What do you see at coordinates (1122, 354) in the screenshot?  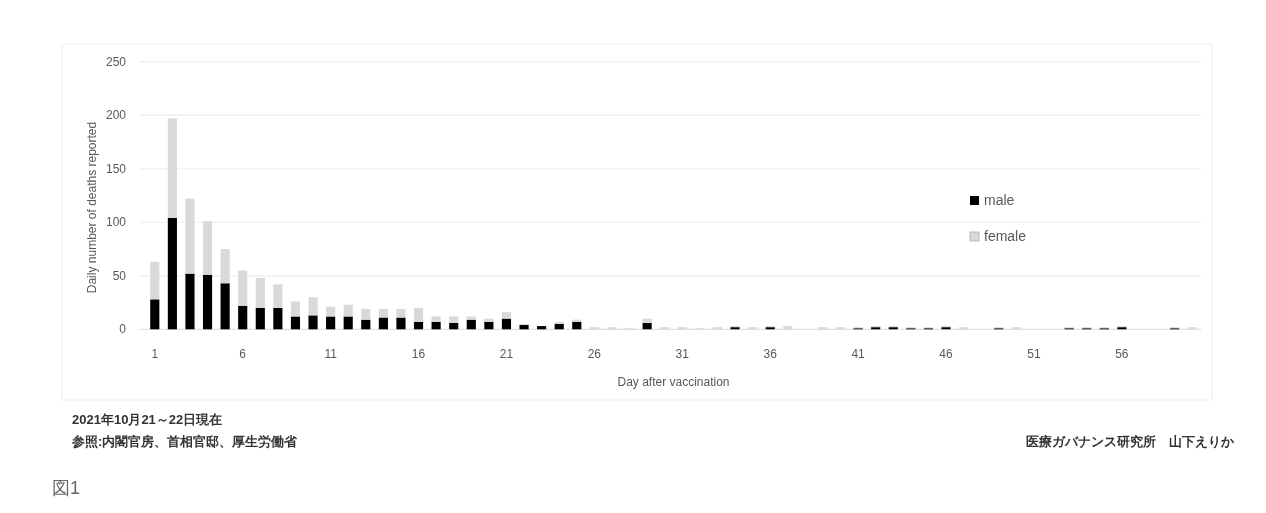 I see `x-tick-label: 56` at bounding box center [1122, 354].